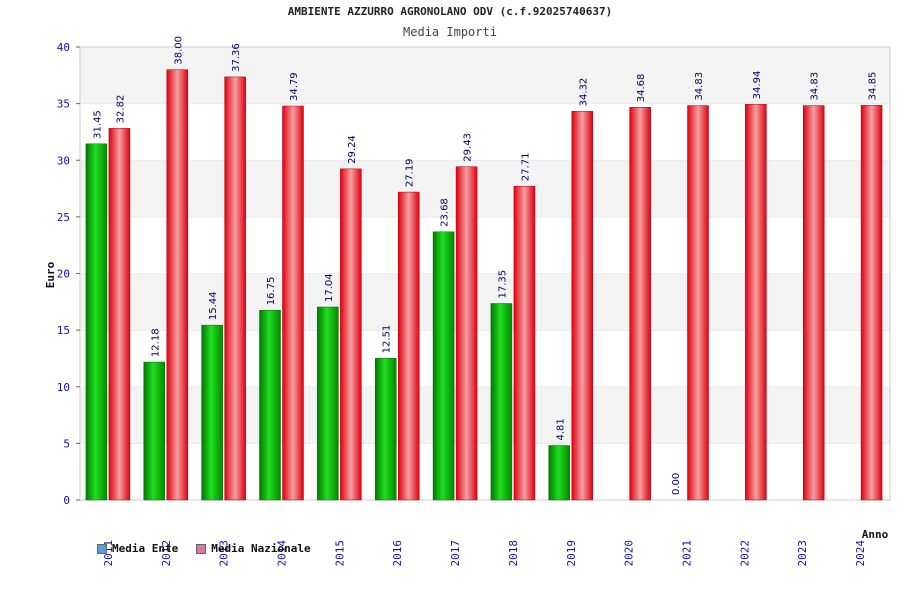 The image size is (900, 600). What do you see at coordinates (450, 32) in the screenshot?
I see `chart-subtitle: Media Importi` at bounding box center [450, 32].